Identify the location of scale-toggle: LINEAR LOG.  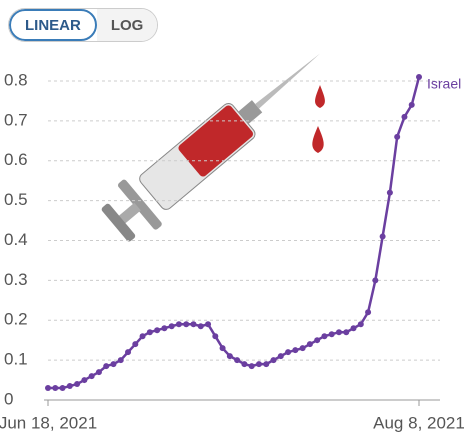
(83, 25).